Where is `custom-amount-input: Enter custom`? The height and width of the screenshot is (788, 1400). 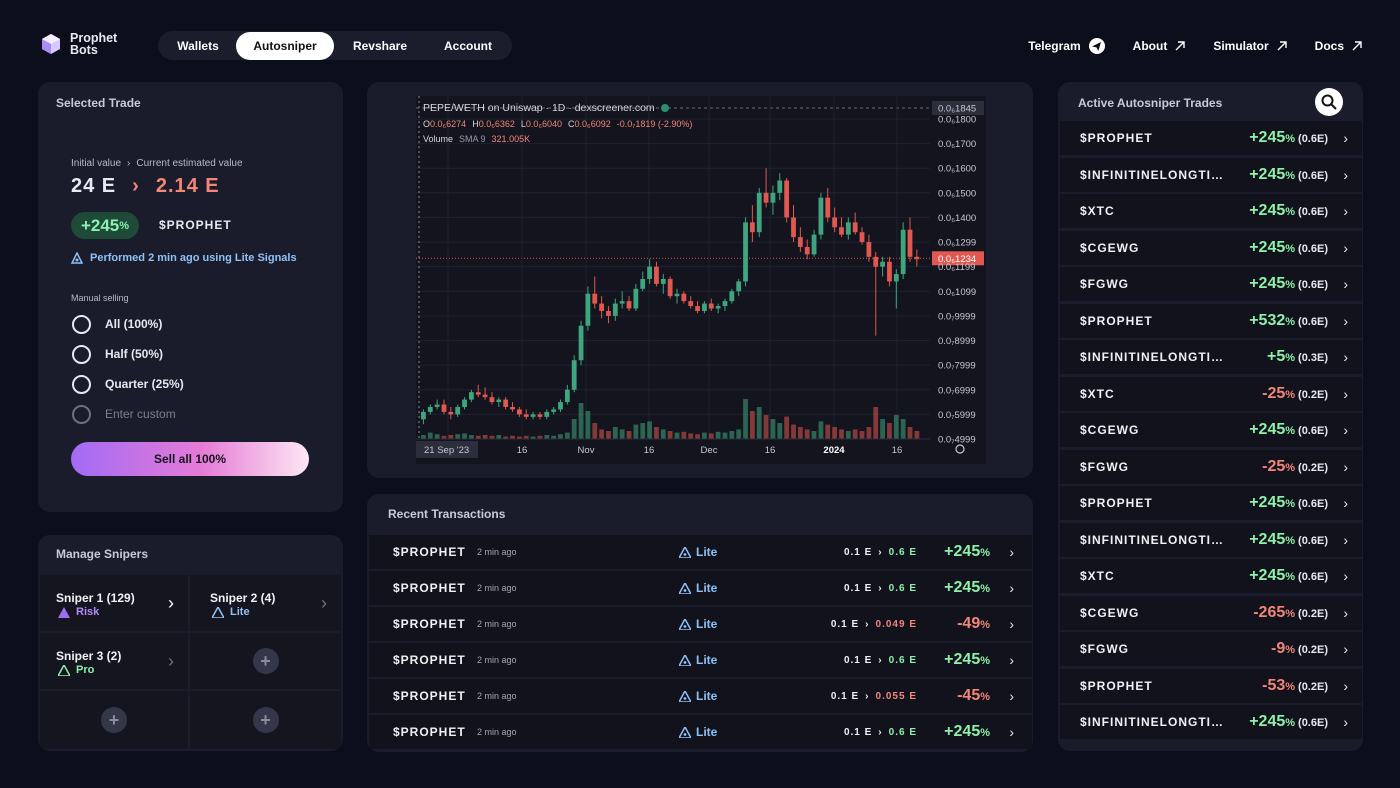
custom-amount-input: Enter custom is located at coordinates (124, 414).